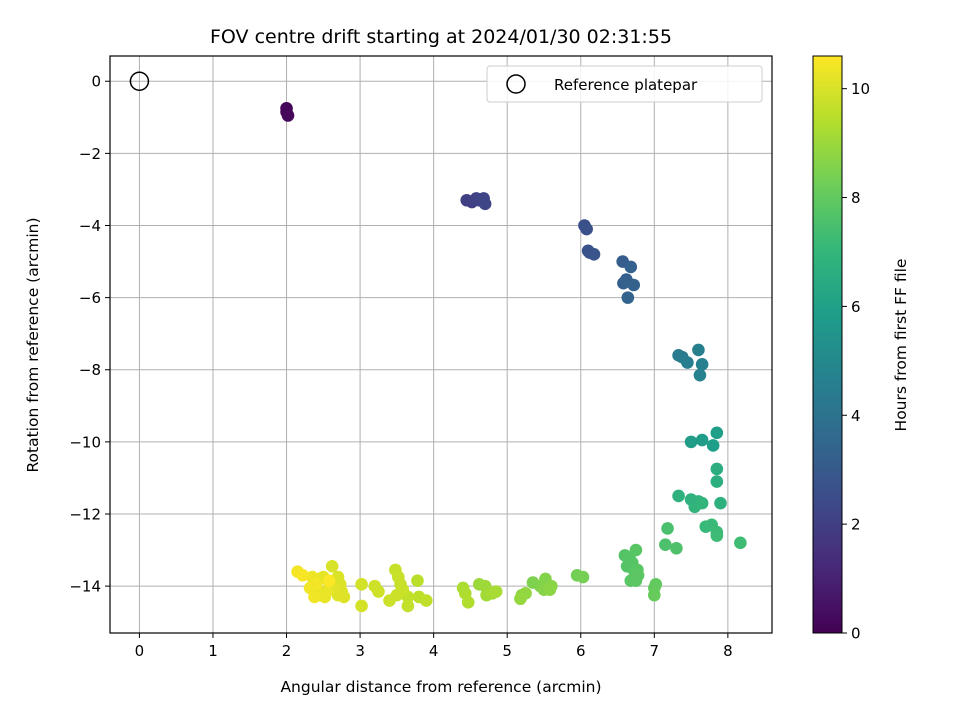 Image resolution: width=960 pixels, height=720 pixels. What do you see at coordinates (856, 416) in the screenshot?
I see `colorbar-tick-label: 4` at bounding box center [856, 416].